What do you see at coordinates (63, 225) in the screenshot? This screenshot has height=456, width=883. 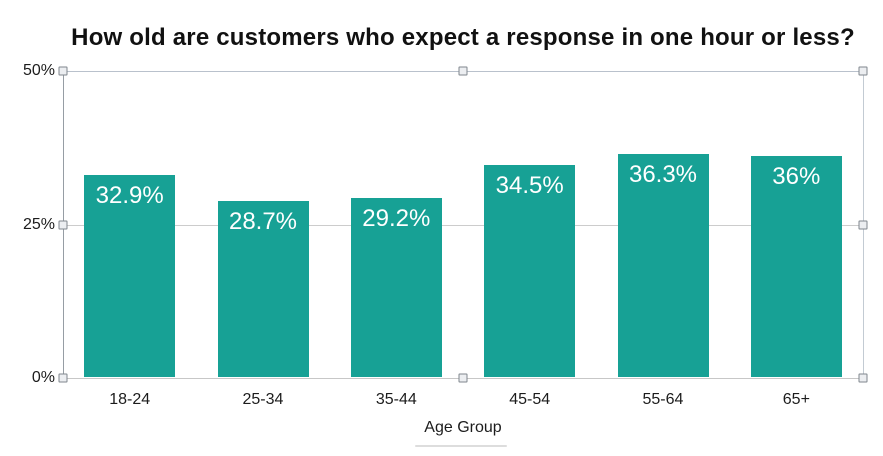 I see `selection-handle-middle-left` at bounding box center [63, 225].